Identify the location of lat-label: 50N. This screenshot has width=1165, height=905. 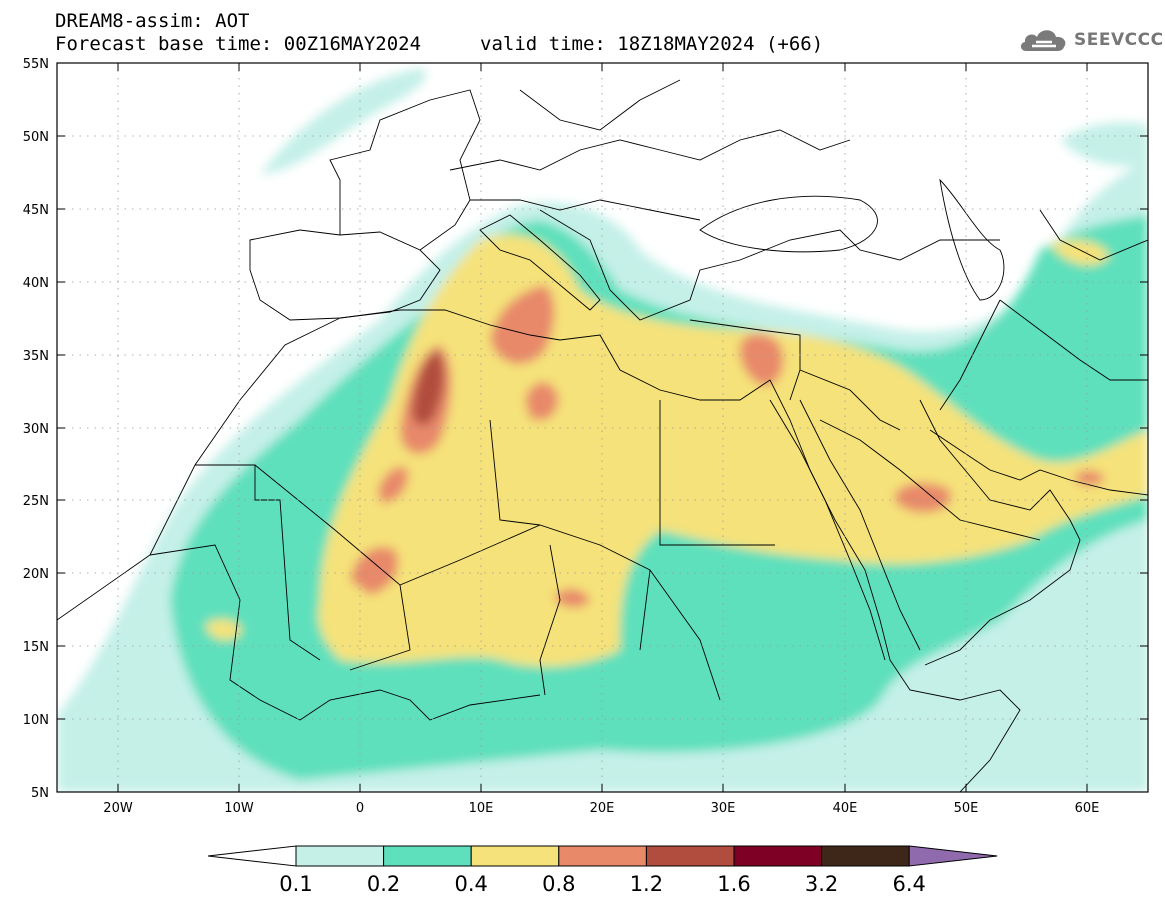
(36, 137).